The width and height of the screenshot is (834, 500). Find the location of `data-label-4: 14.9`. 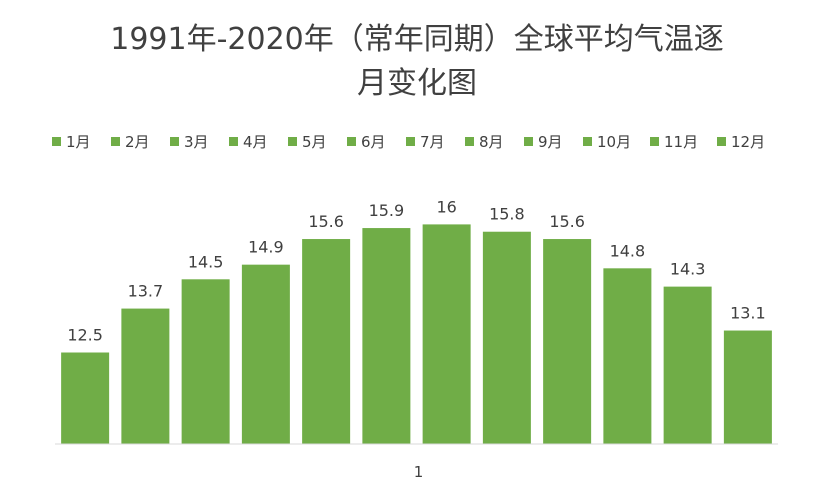

data-label-4: 14.9 is located at coordinates (266, 247).